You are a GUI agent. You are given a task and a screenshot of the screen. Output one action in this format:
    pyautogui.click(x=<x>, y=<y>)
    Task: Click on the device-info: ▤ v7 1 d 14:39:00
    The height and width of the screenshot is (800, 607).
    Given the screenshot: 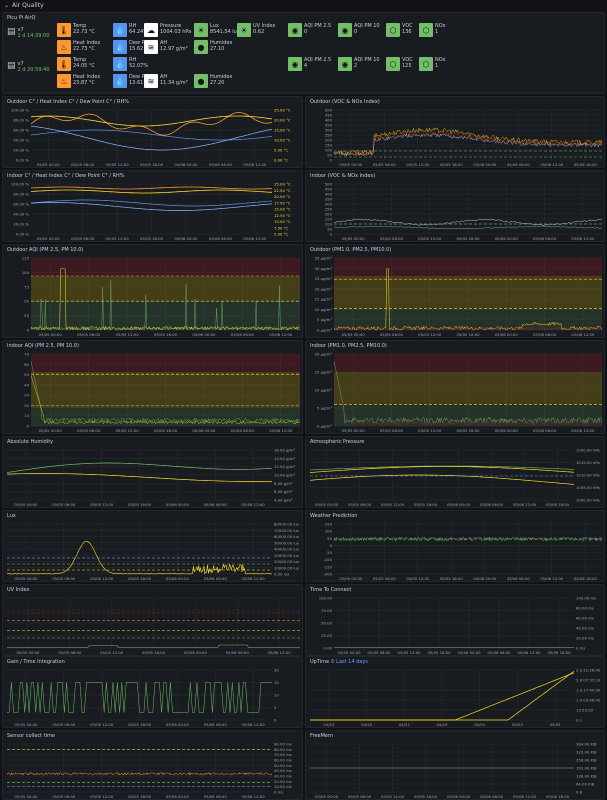 What is the action you would take?
    pyautogui.click(x=28, y=33)
    